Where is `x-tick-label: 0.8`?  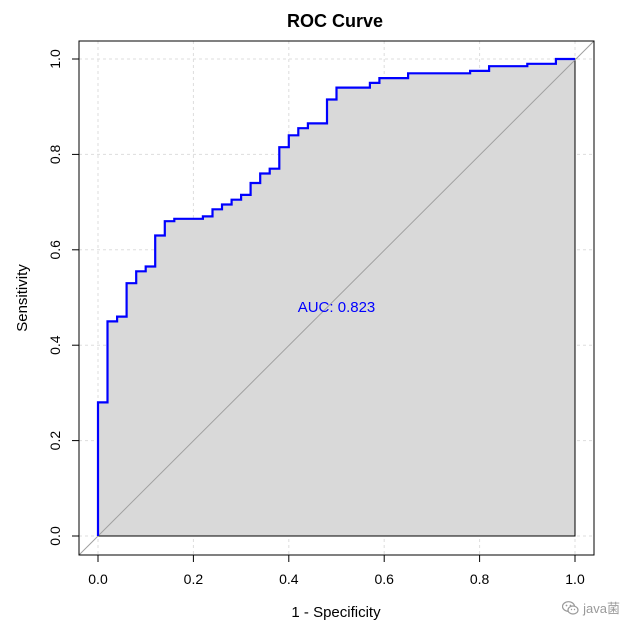
x-tick-label: 0.8 is located at coordinates (480, 579).